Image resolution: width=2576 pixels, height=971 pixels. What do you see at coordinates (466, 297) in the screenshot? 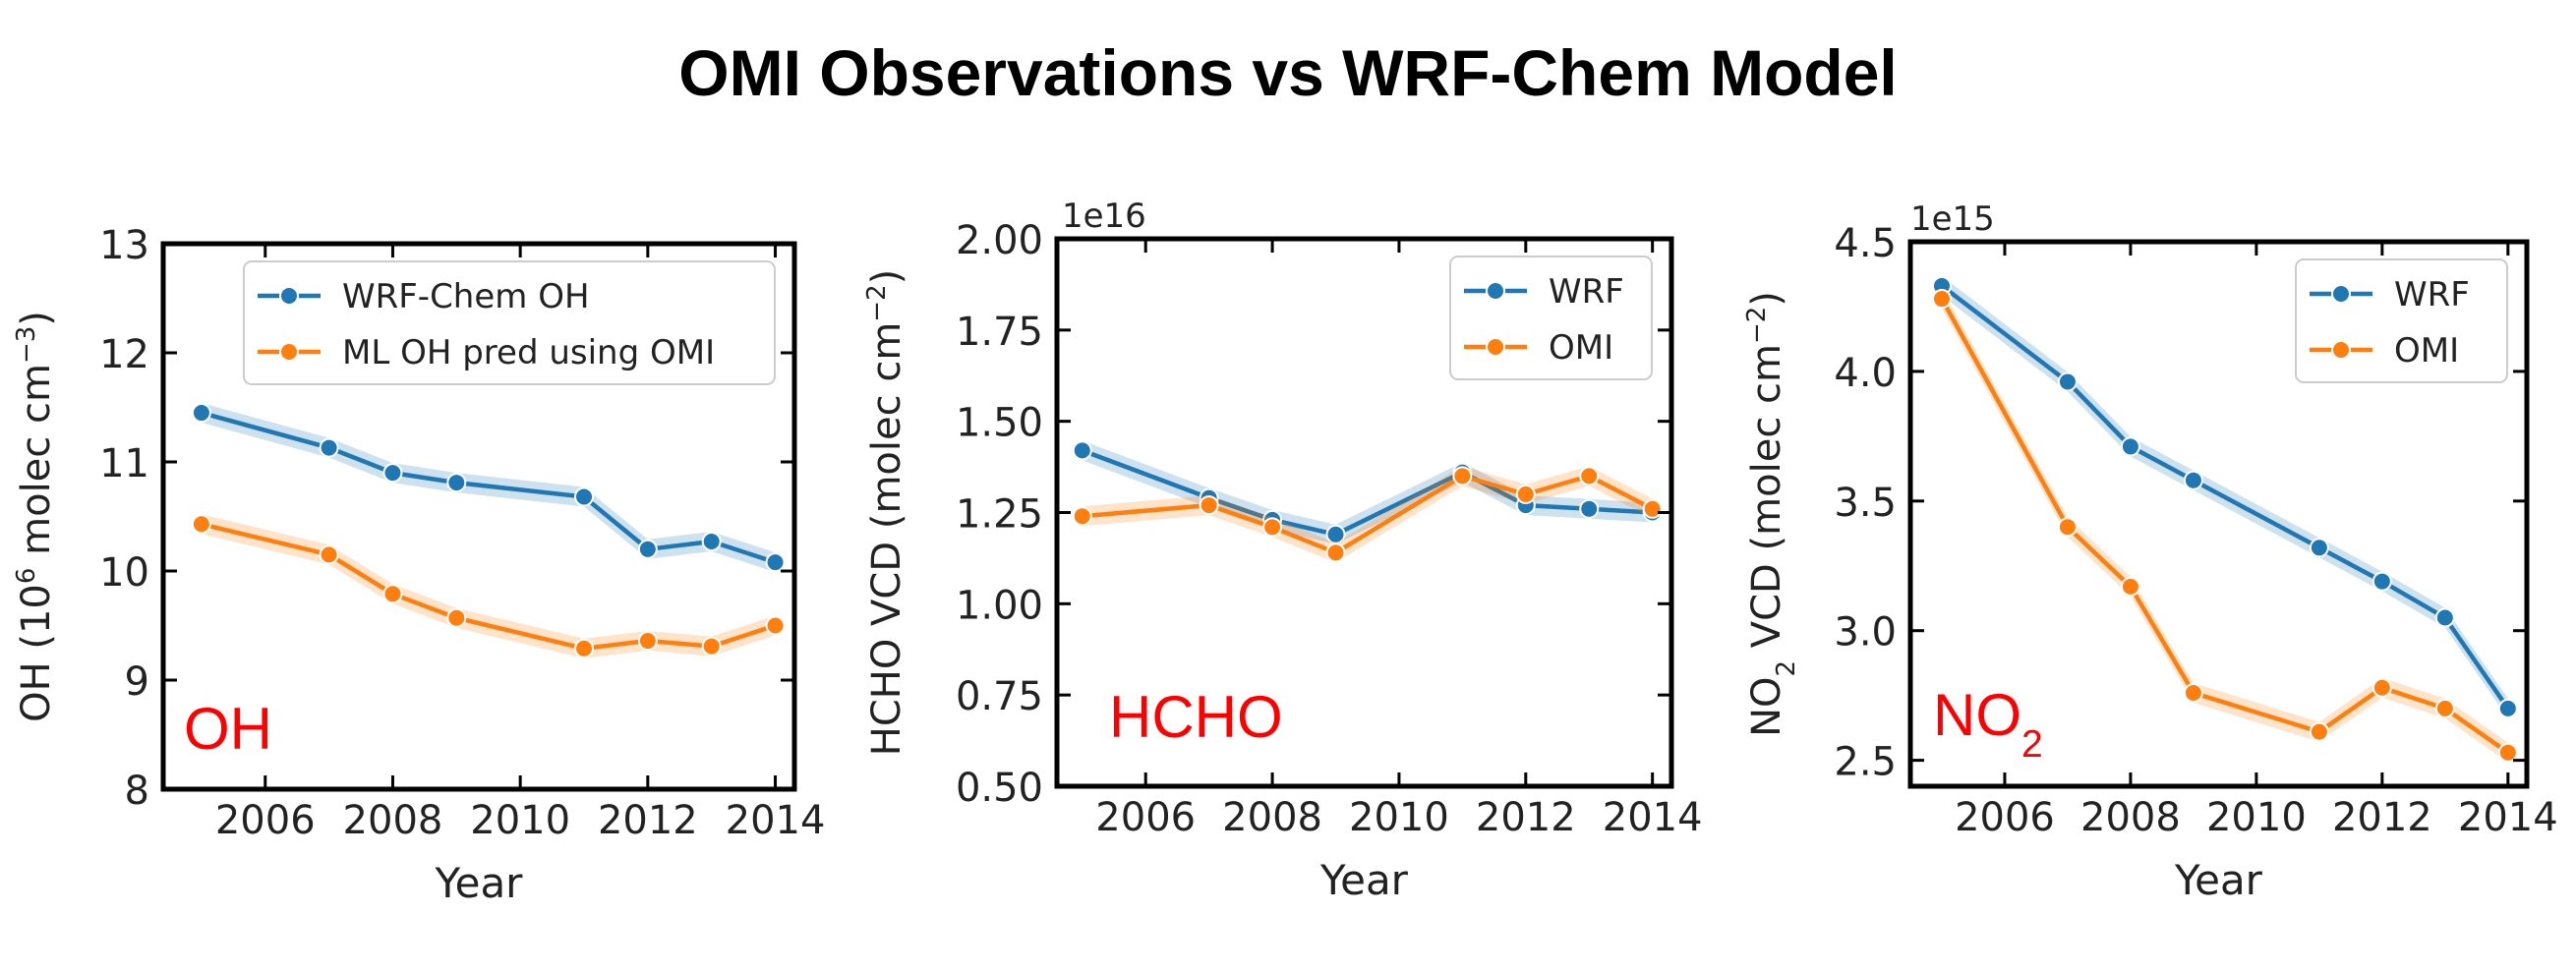
I see `oh-legend-entry-label: WRF-Chem OH` at bounding box center [466, 297].